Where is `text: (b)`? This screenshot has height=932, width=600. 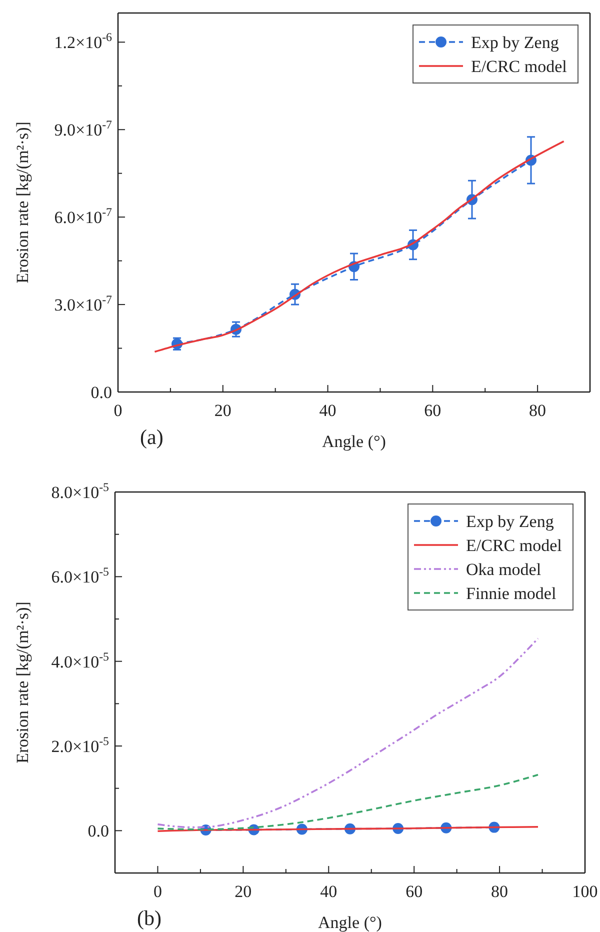 text: (b) is located at coordinates (149, 918).